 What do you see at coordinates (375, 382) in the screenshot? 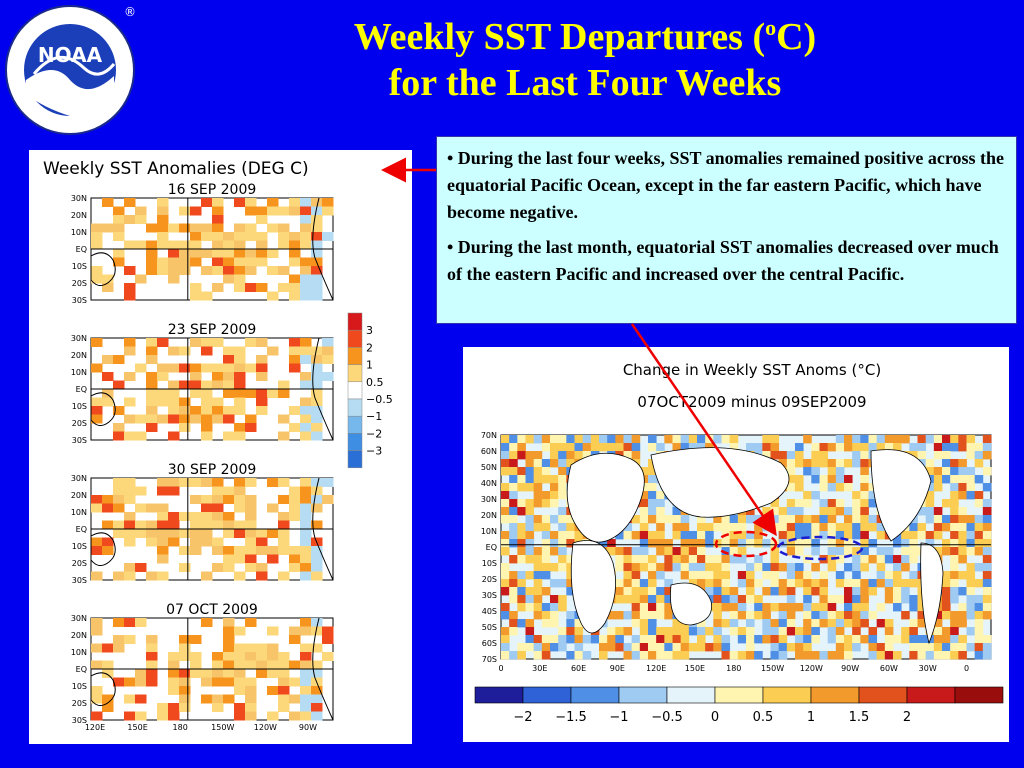
I see `legend-label: 0.5` at bounding box center [375, 382].